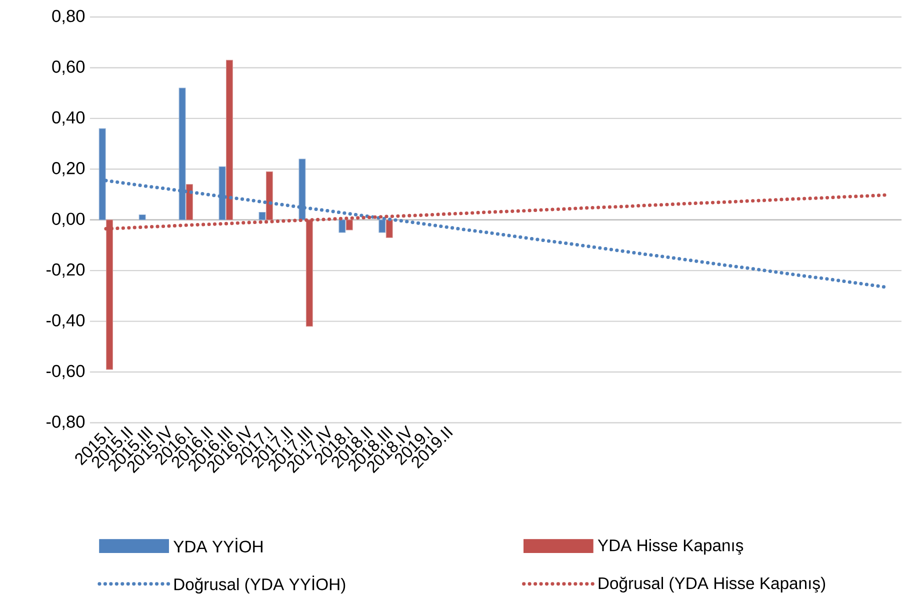 This screenshot has width=902, height=615. Describe the element at coordinates (68, 118) in the screenshot. I see `y-tick-label: 0,40` at that location.